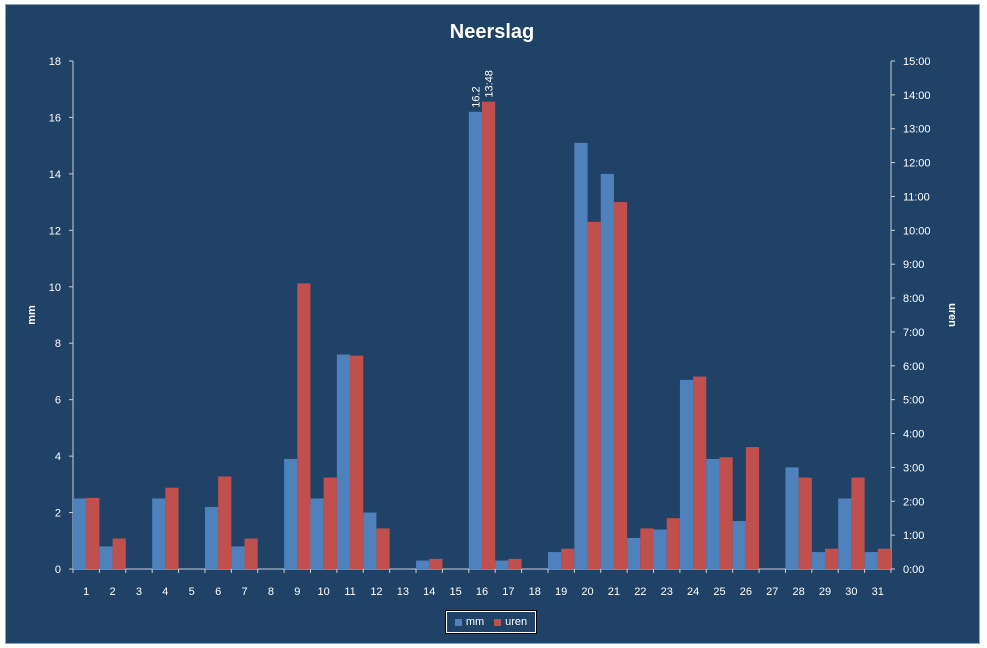 This screenshot has height=648, width=987. I want to click on x-tick-label: 30, so click(851, 592).